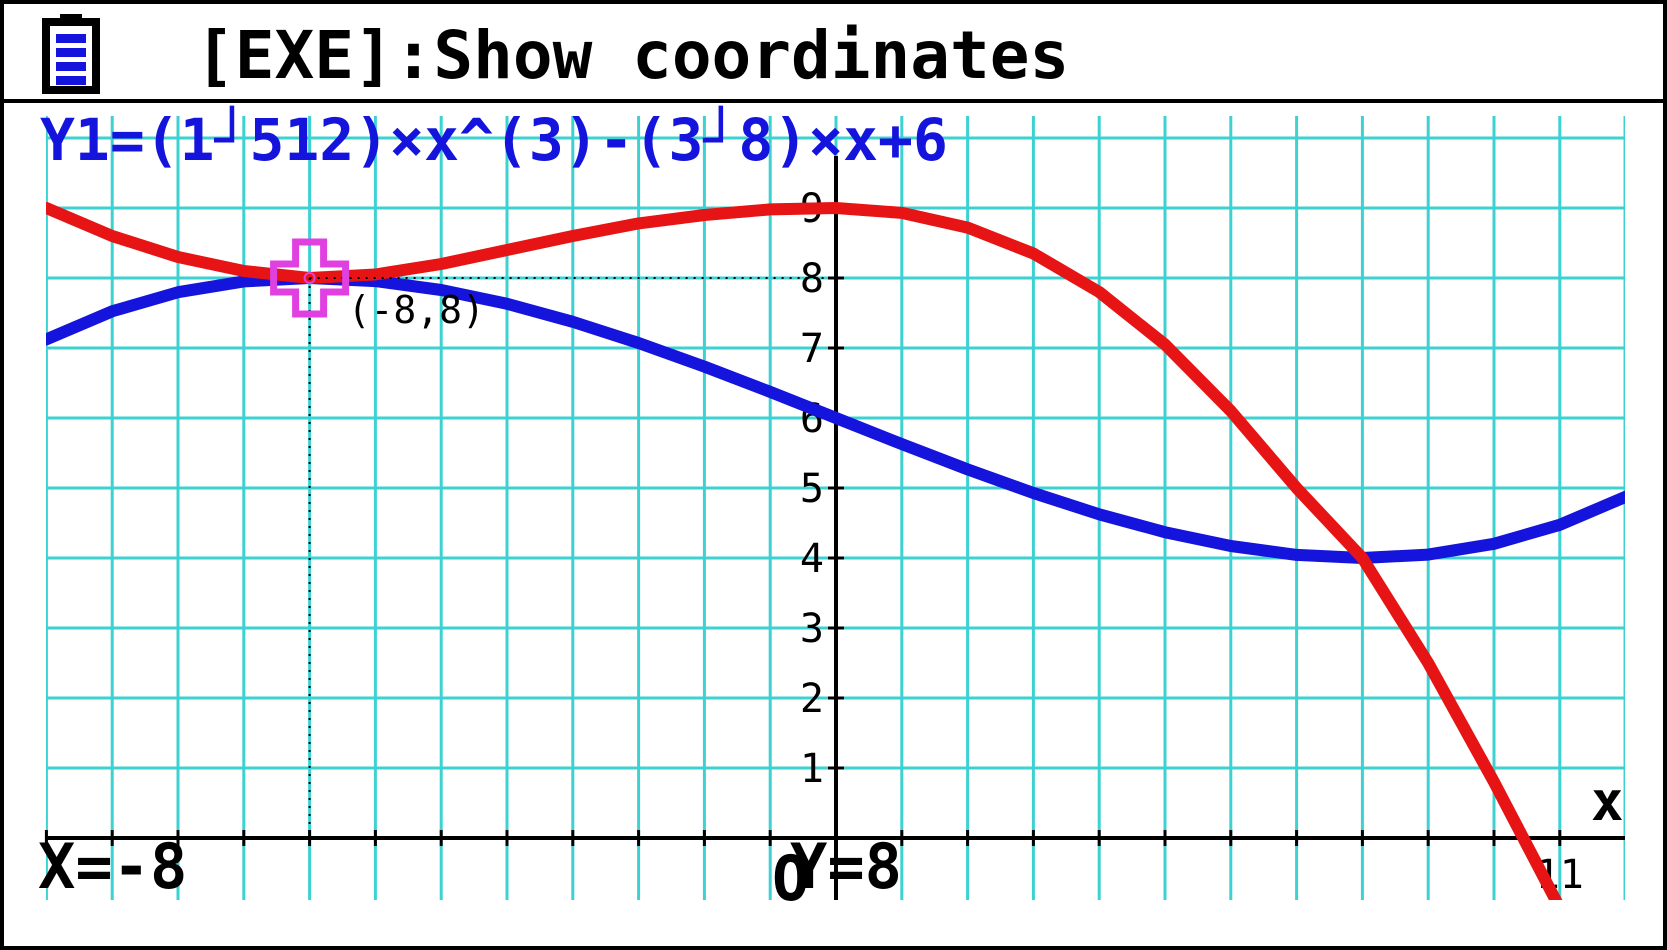 The image size is (1667, 950). Describe the element at coordinates (812, 349) in the screenshot. I see `y-tick-label: 7` at that location.